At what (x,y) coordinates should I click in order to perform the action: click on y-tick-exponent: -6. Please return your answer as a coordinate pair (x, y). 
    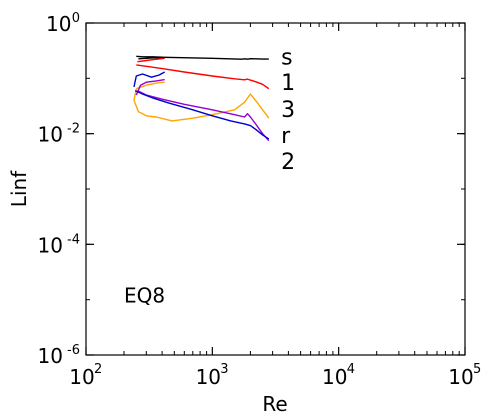
    Looking at the image, I should click on (73, 350).